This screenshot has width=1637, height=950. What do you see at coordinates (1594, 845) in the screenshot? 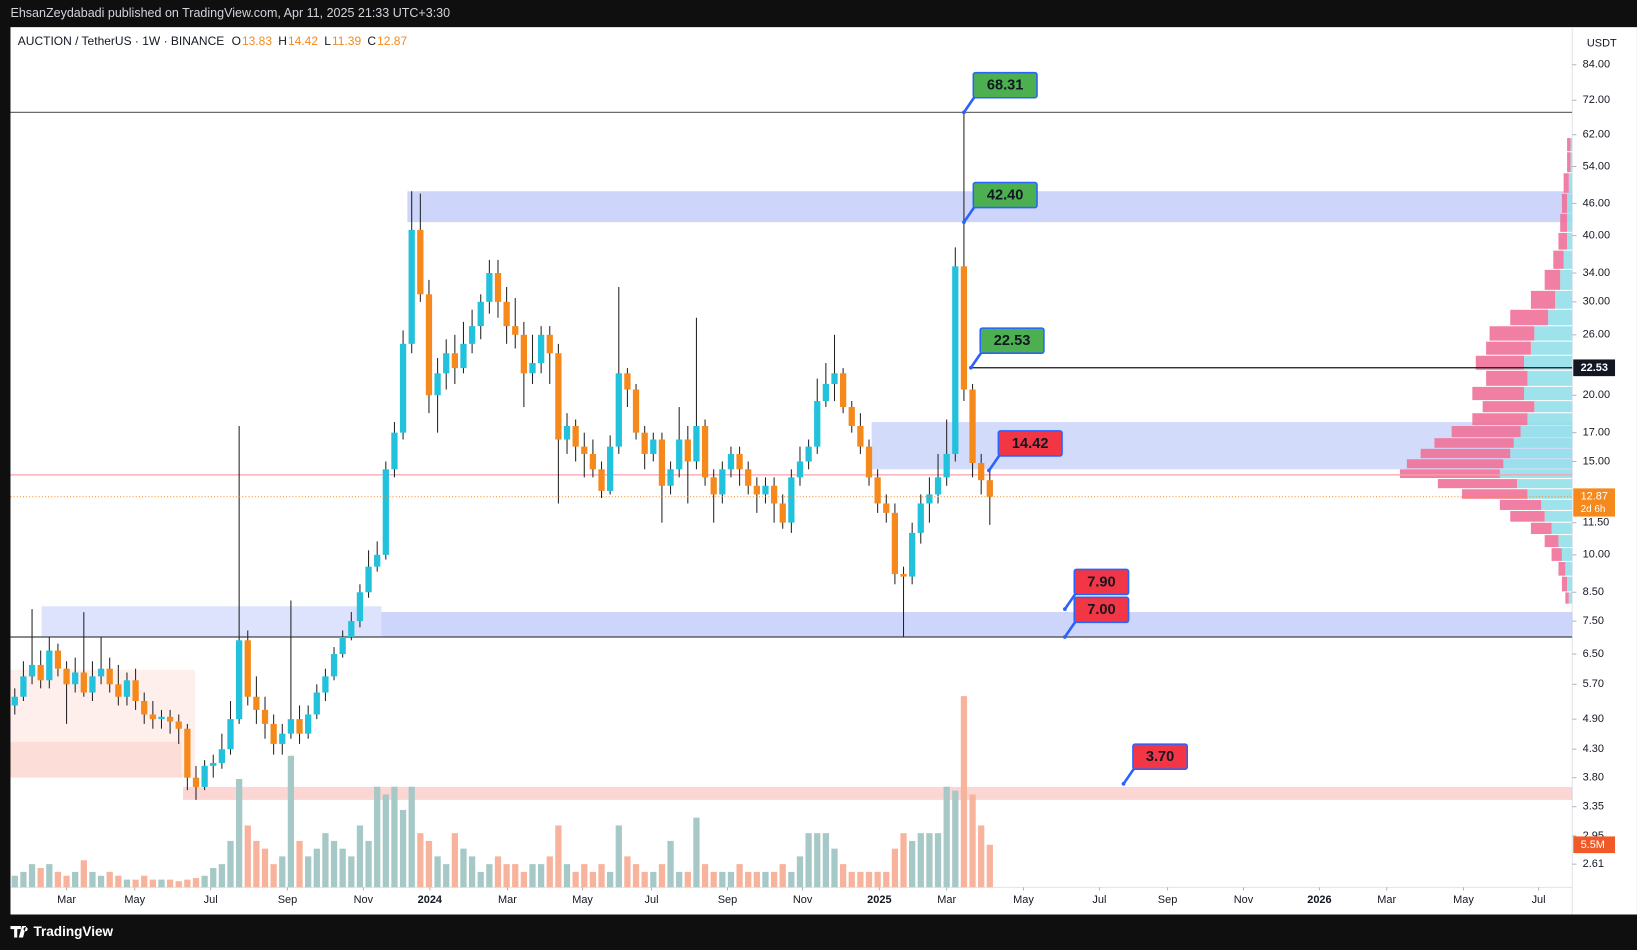
I see `volume-badge` at bounding box center [1594, 845].